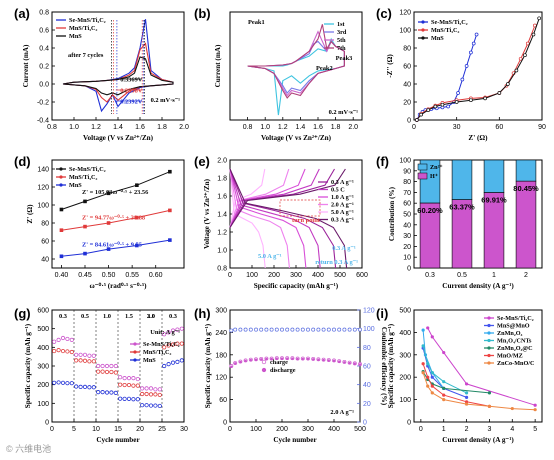 Image resolution: width=554 pixels, height=460 pixels. What do you see at coordinates (222, 161) in the screenshot?
I see `y-tick-label: 2.0` at bounding box center [222, 161].